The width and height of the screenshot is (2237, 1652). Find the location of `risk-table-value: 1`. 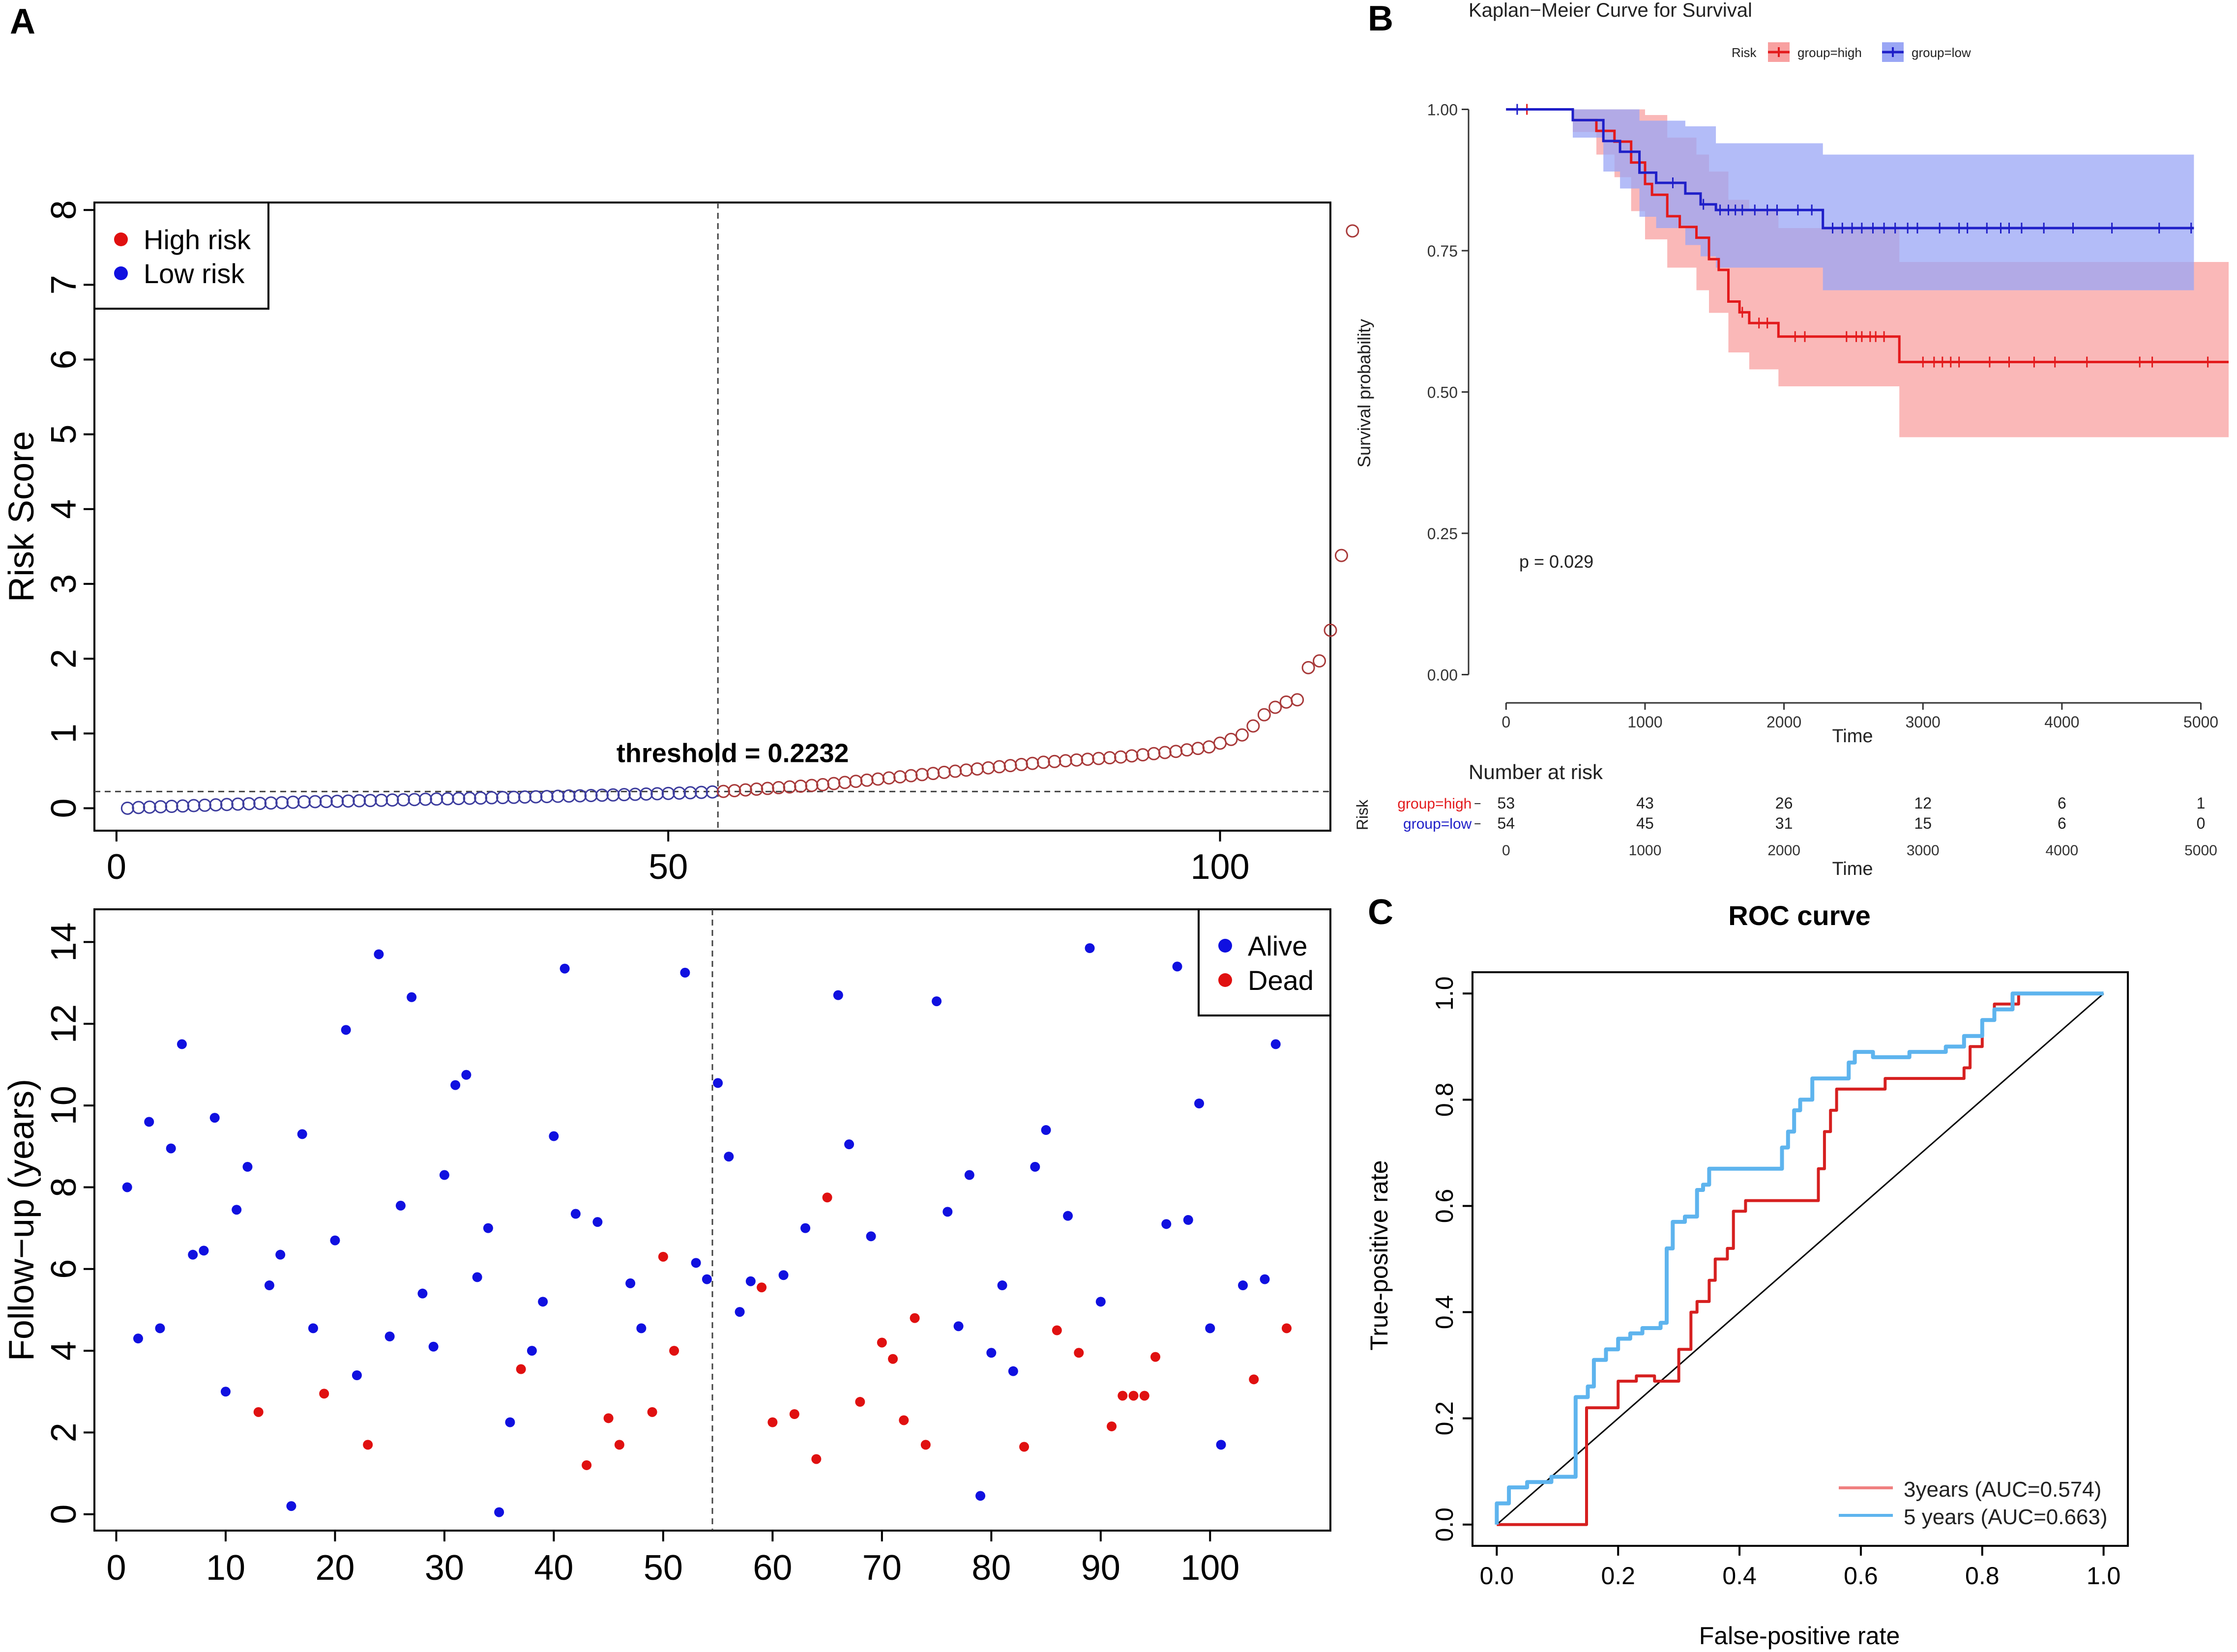

risk-table-value: 1 is located at coordinates (2201, 803).